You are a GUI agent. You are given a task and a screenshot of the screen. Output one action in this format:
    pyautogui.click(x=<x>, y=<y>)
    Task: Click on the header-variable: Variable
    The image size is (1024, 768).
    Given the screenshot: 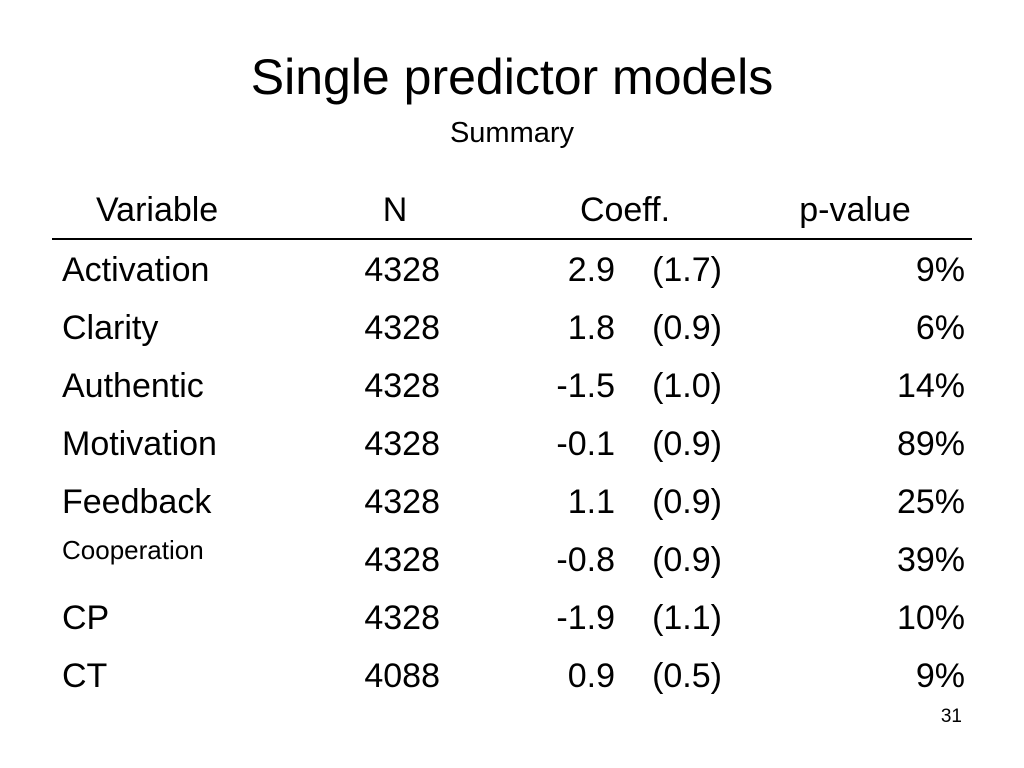 What is the action you would take?
    pyautogui.click(x=157, y=210)
    